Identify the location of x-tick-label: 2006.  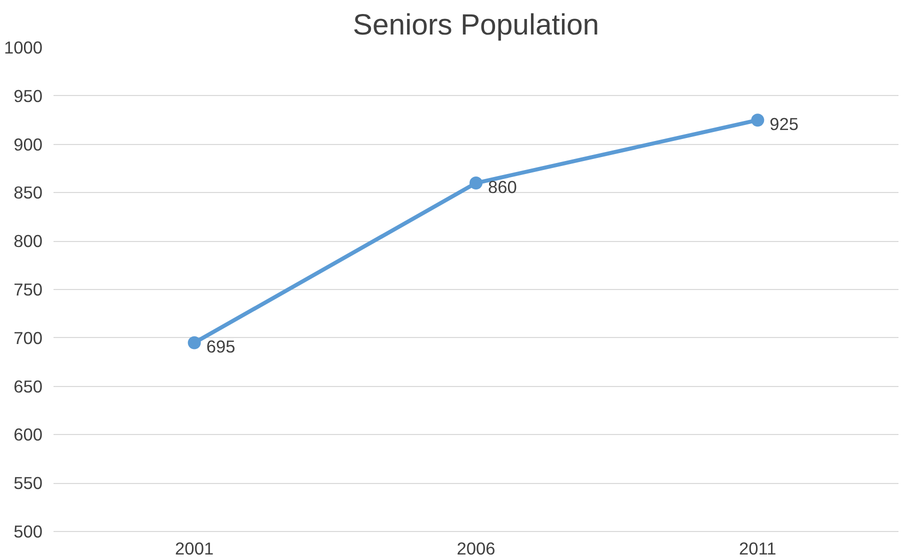
(476, 547).